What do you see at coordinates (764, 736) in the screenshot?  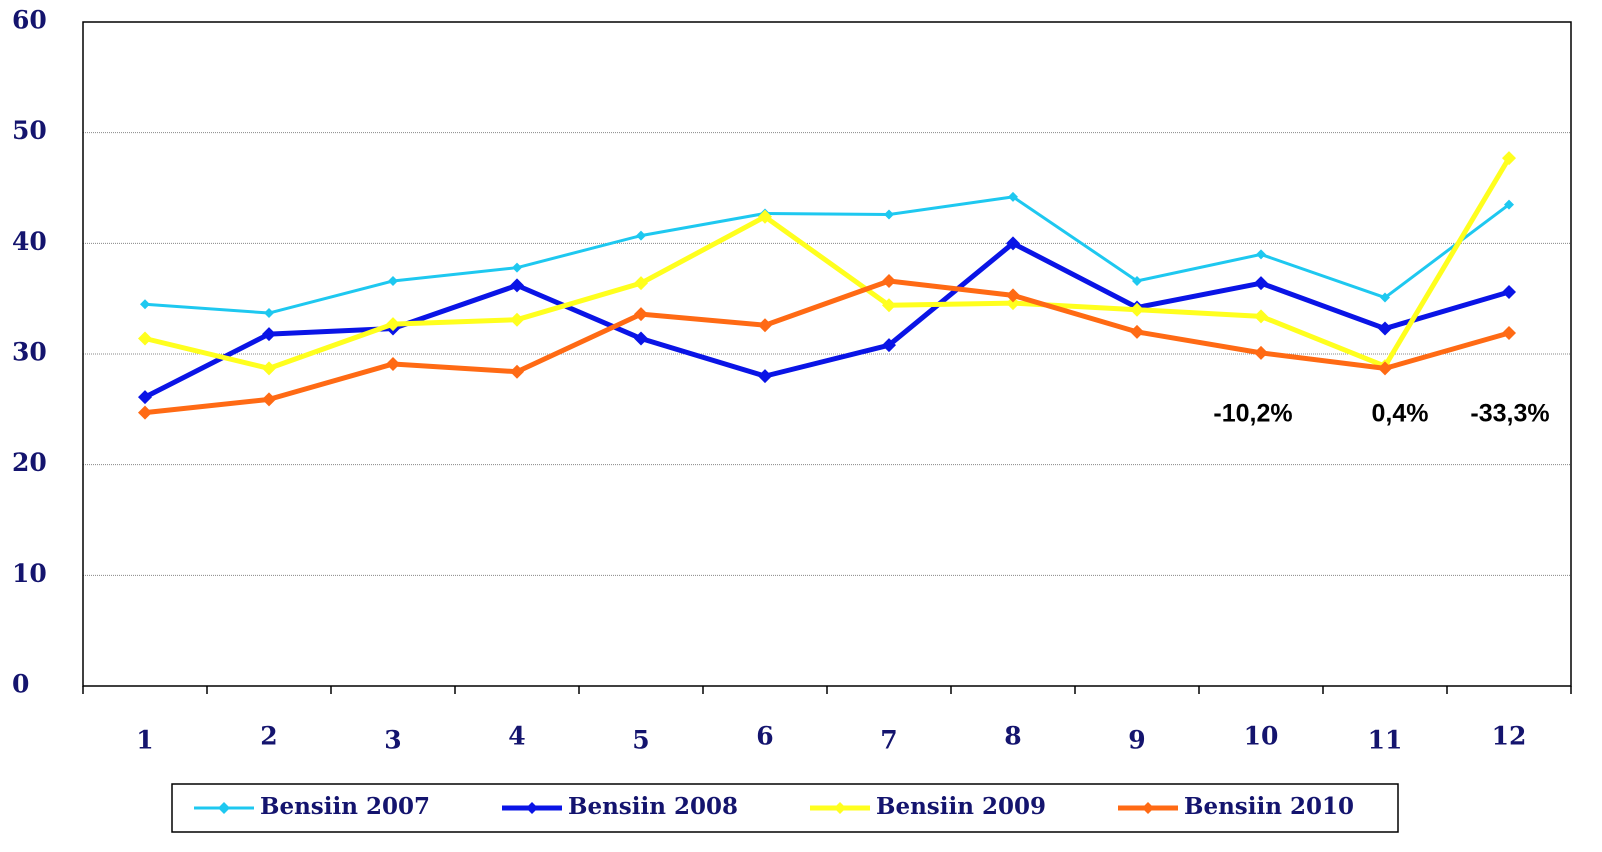 I see `x-tick-label: 6` at bounding box center [764, 736].